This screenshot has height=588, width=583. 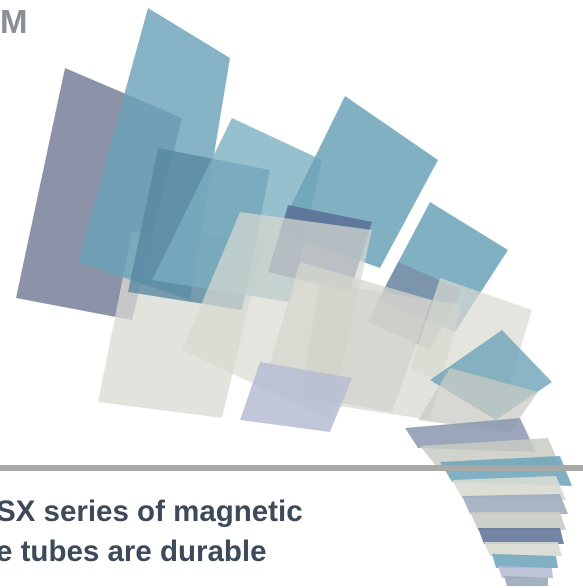 What do you see at coordinates (133, 551) in the screenshot?
I see `headline-line-2: e tubes are durable` at bounding box center [133, 551].